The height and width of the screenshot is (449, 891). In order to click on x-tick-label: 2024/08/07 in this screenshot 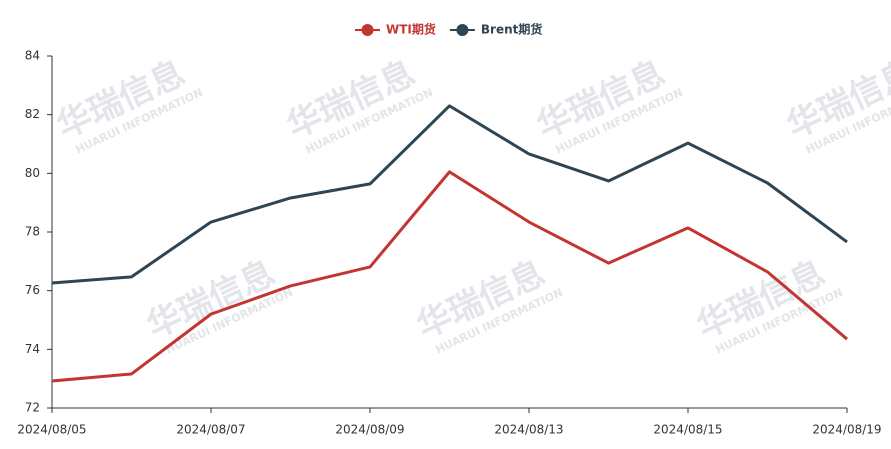, I will do `click(210, 430)`.